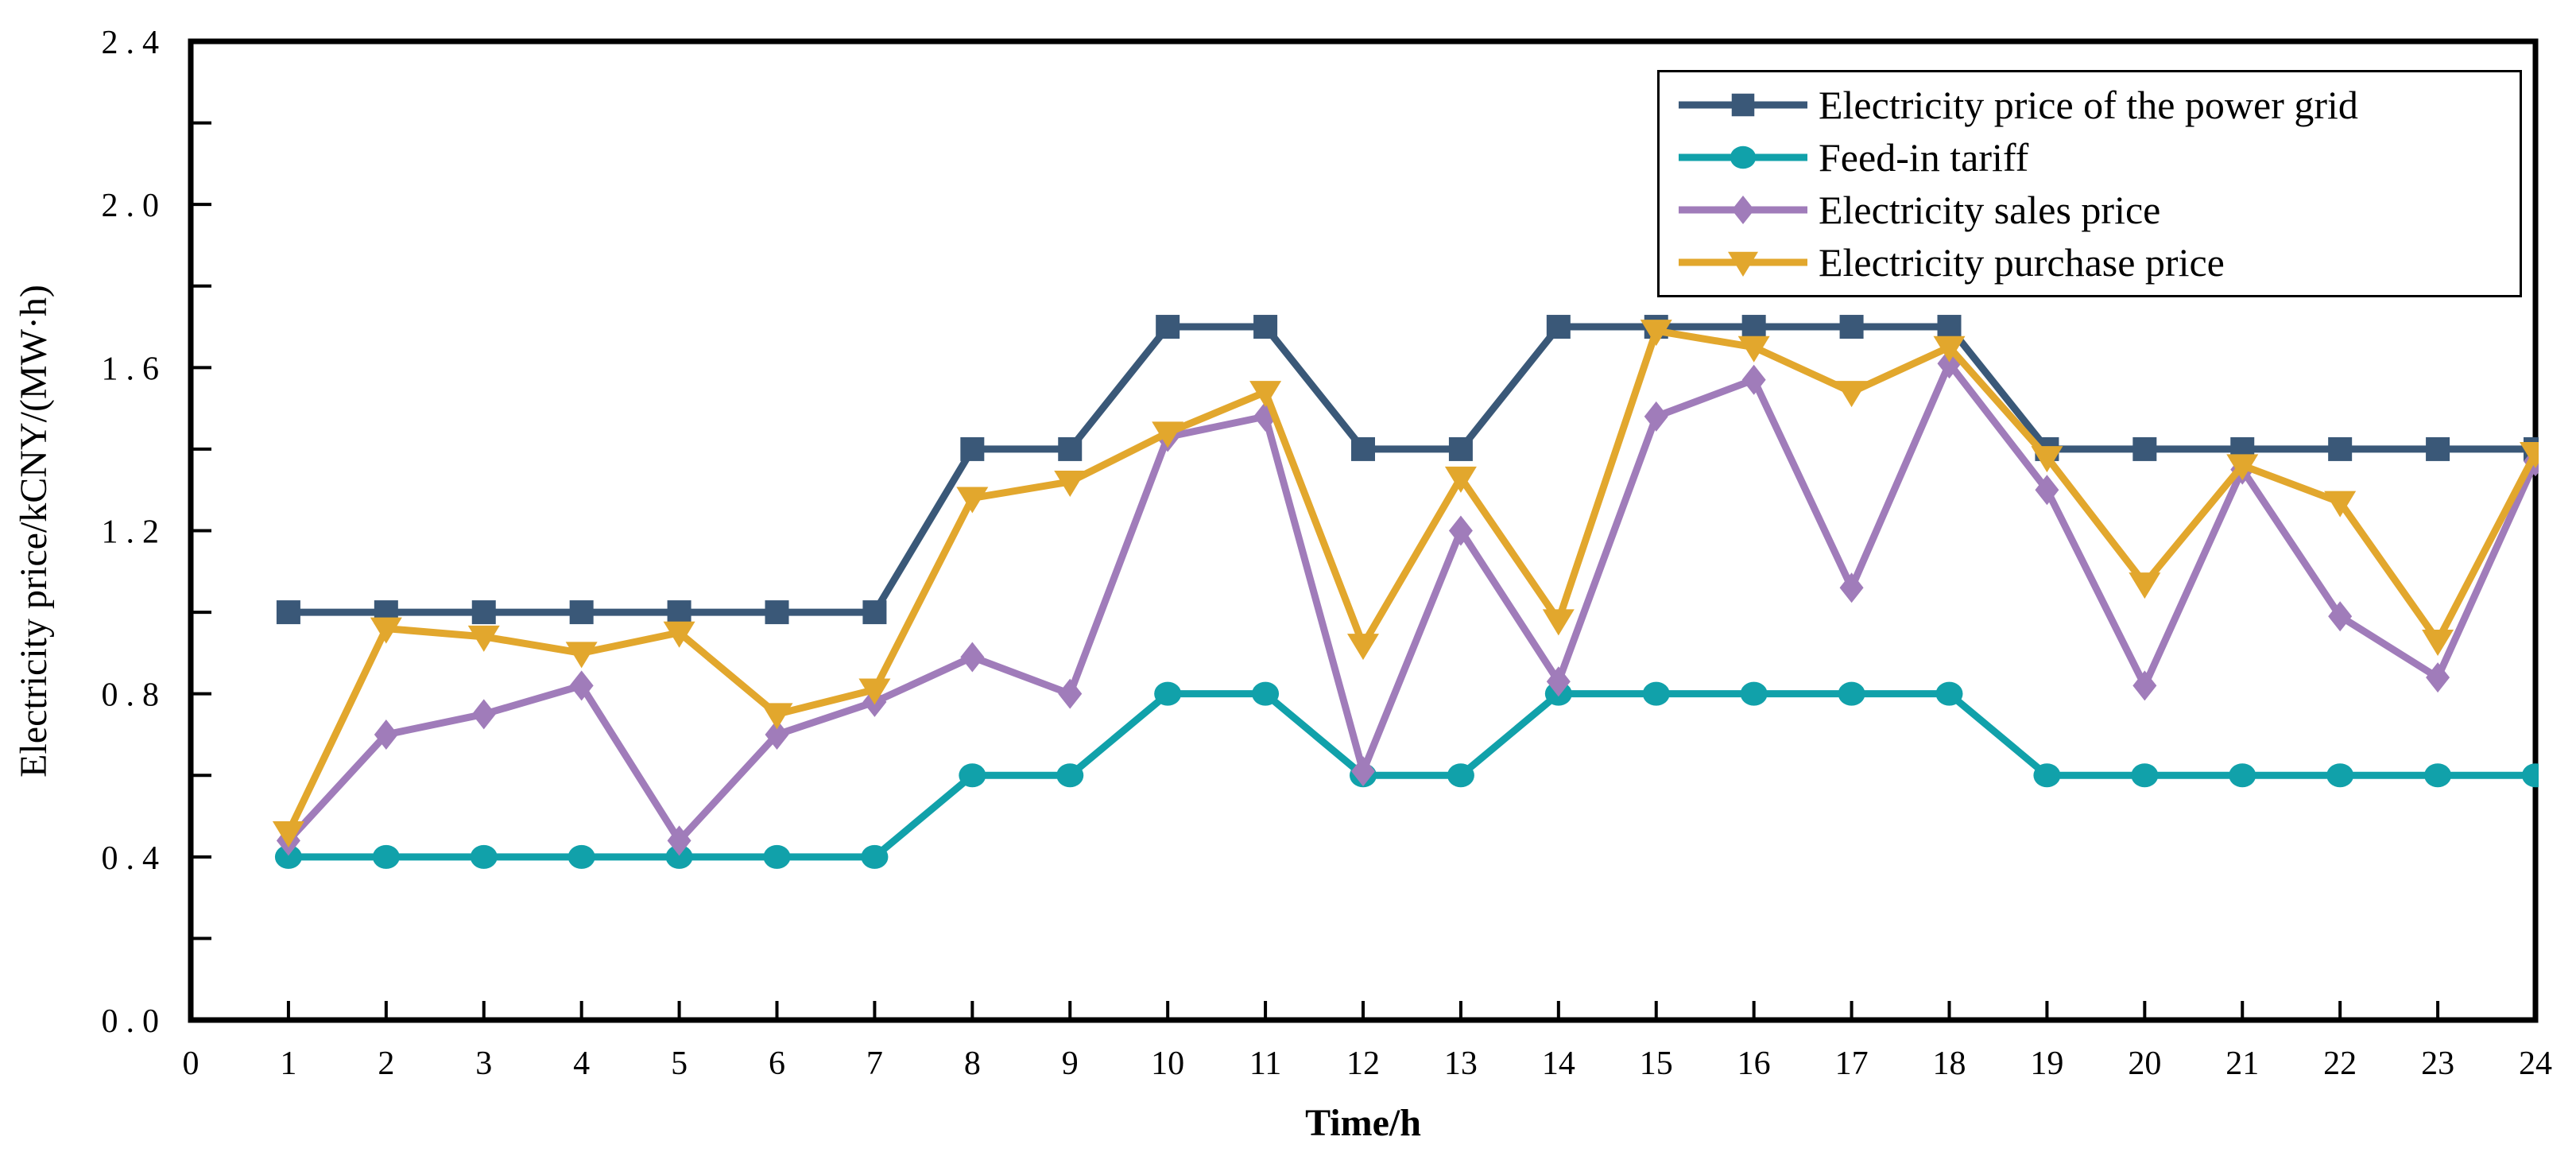 The image size is (2576, 1152). I want to click on series-feed-in-tariff, so click(1406, 775).